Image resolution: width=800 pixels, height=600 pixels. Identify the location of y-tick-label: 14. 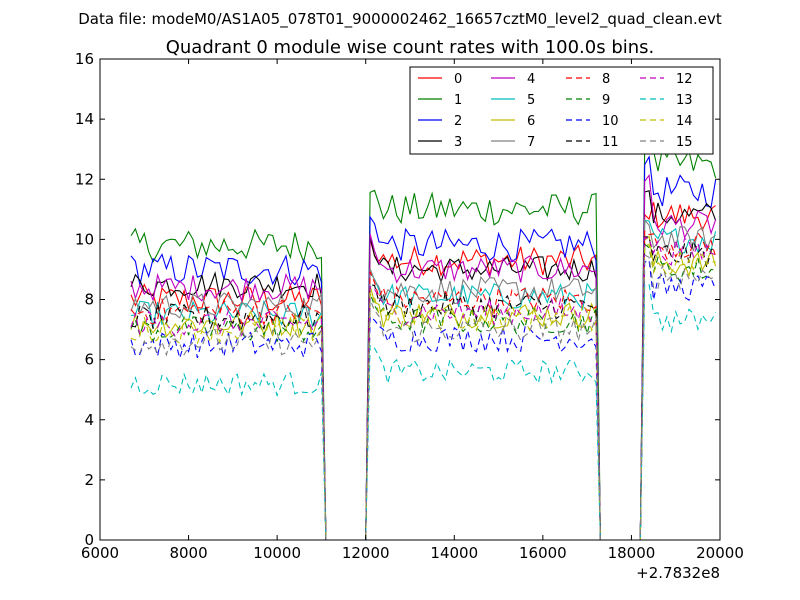
(84, 119).